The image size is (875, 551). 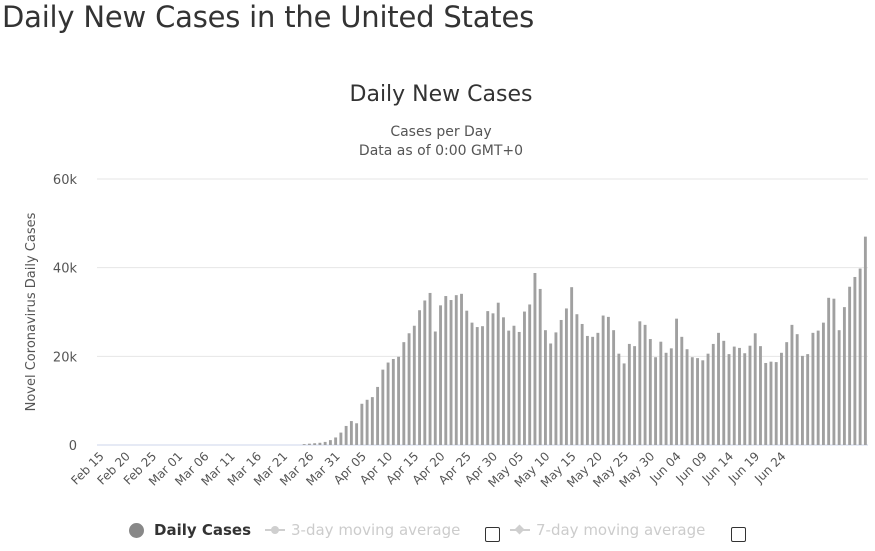 I want to click on checkbox-3-day-average, so click(x=492, y=534).